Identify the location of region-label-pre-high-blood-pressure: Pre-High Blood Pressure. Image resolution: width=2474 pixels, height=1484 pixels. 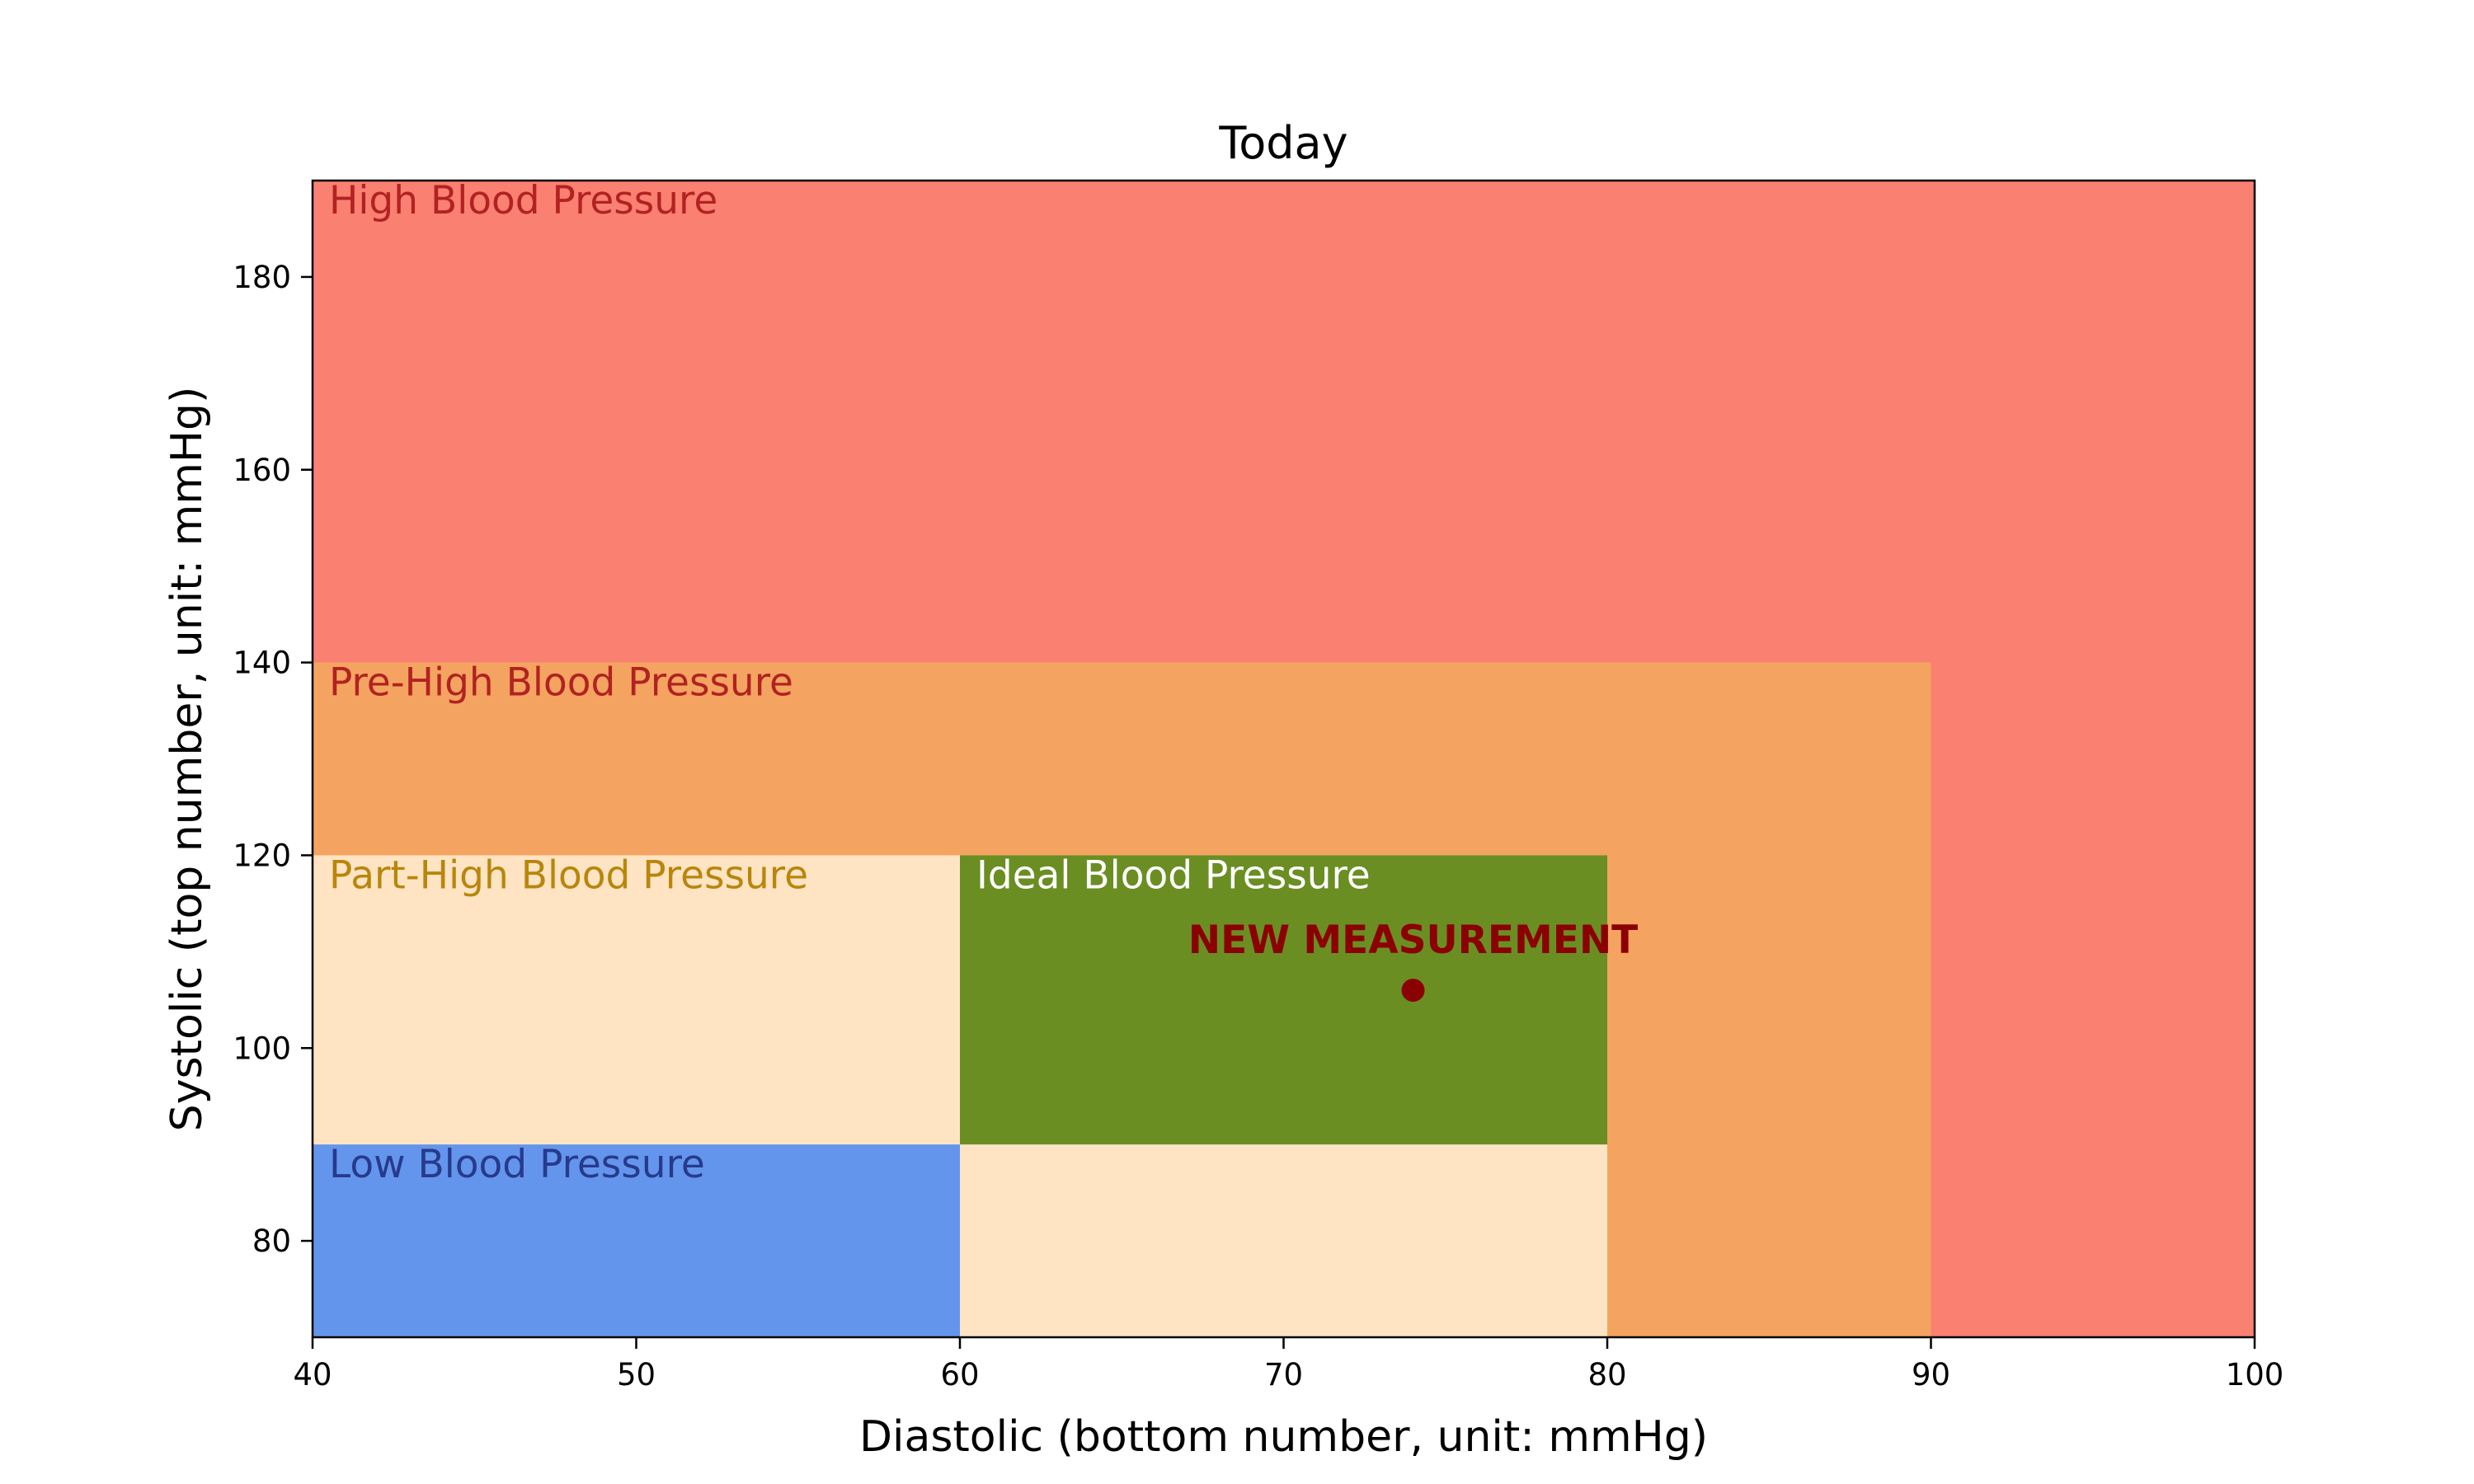
(561, 683).